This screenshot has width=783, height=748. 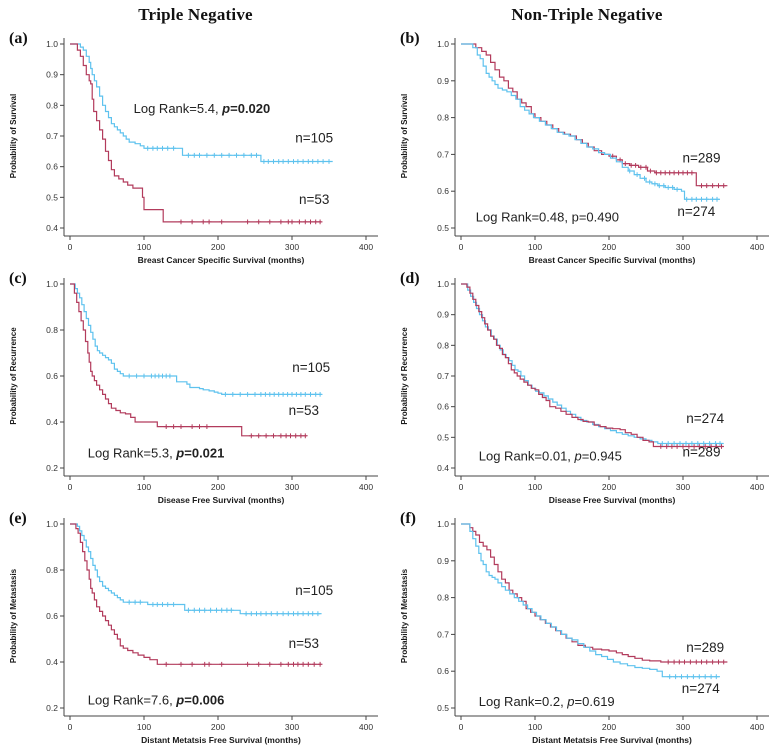 I want to click on series-line-n=289, so click(x=592, y=365).